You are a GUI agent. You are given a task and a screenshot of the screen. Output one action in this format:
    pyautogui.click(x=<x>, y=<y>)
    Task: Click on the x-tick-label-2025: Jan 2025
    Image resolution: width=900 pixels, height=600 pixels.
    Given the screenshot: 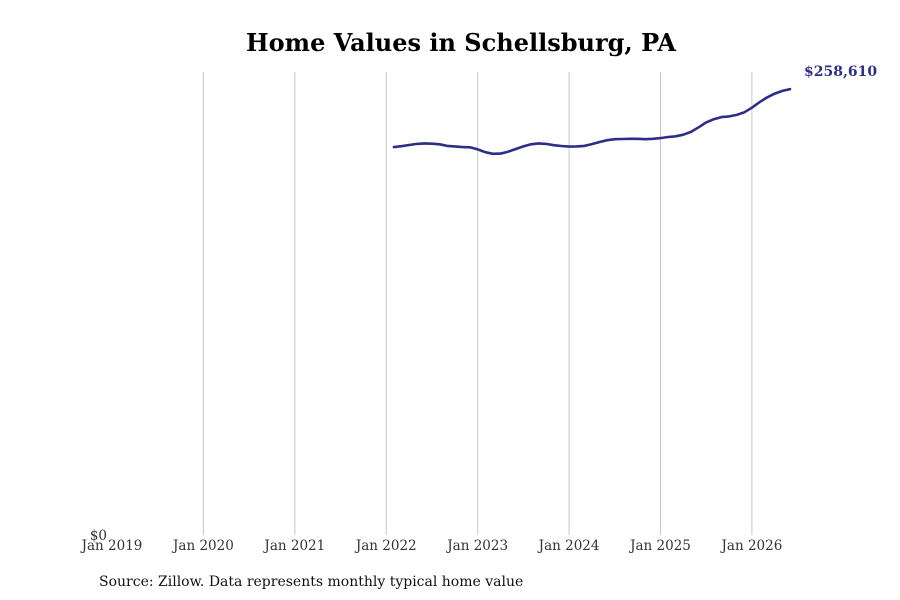 What is the action you would take?
    pyautogui.click(x=659, y=546)
    